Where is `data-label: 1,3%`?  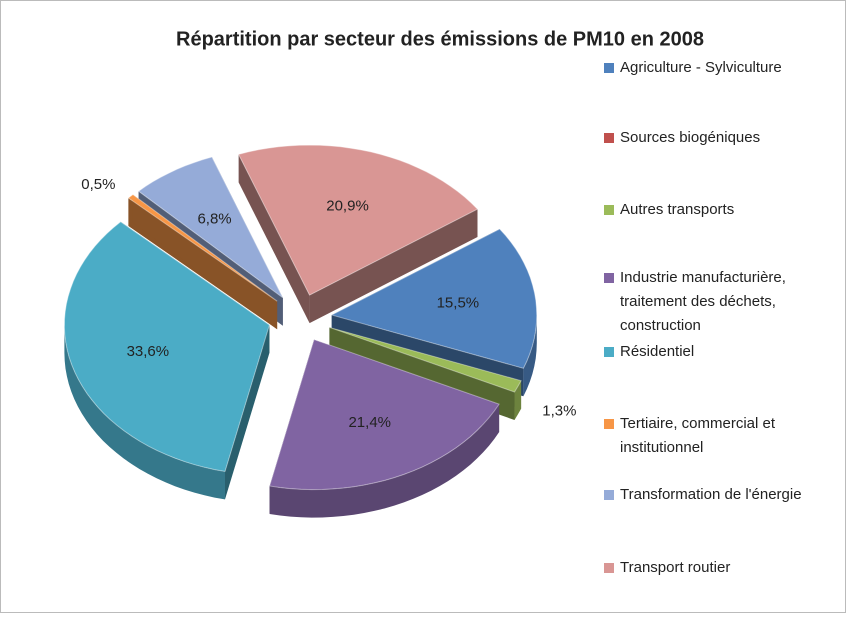 data-label: 1,3% is located at coordinates (559, 410).